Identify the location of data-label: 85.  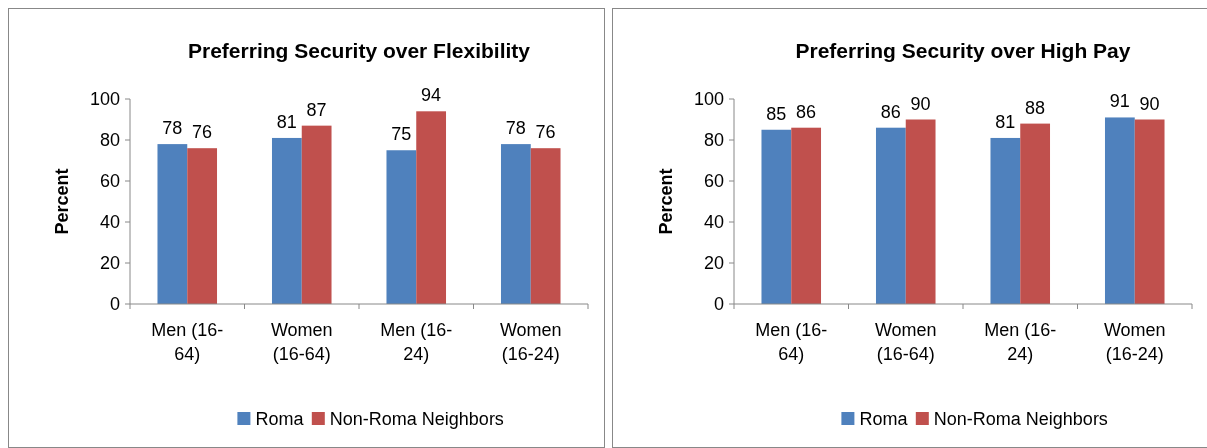
(776, 113).